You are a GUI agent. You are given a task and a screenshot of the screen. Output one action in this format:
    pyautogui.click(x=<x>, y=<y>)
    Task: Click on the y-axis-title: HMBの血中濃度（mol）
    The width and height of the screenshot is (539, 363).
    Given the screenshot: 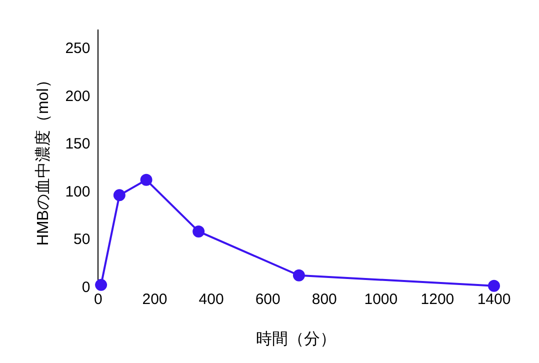 What is the action you would take?
    pyautogui.click(x=43, y=159)
    